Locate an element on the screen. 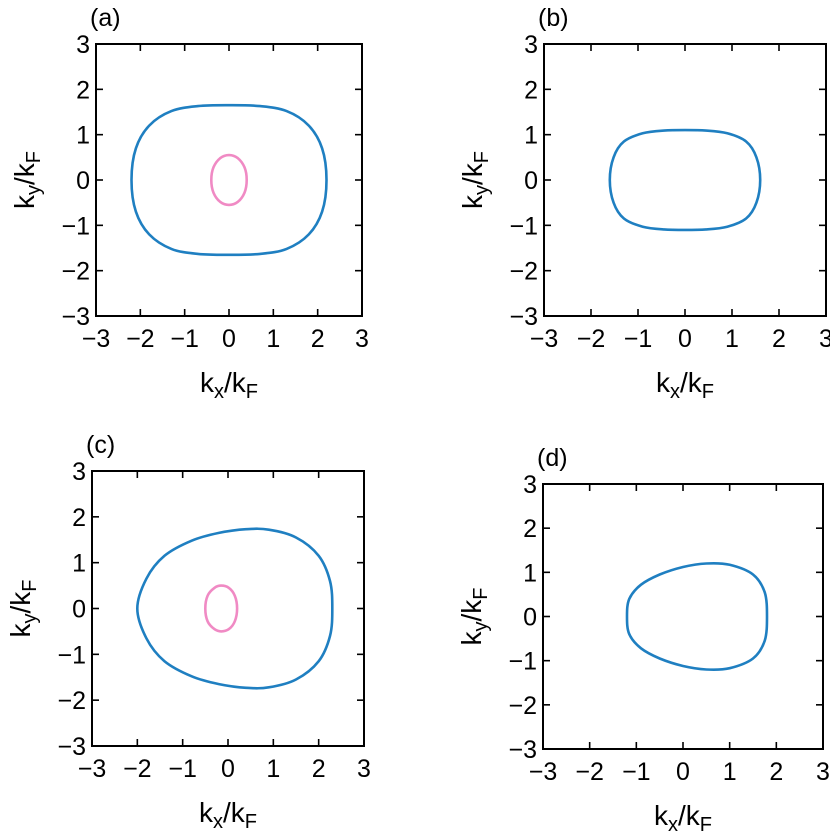  y-tick-label-b: 1 is located at coordinates (531, 136).